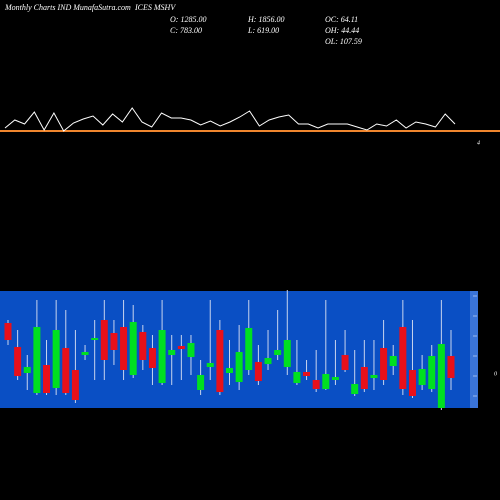 This screenshot has height=500, width=500. Describe the element at coordinates (263, 30) in the screenshot. I see `stat: L: 619.00` at that location.